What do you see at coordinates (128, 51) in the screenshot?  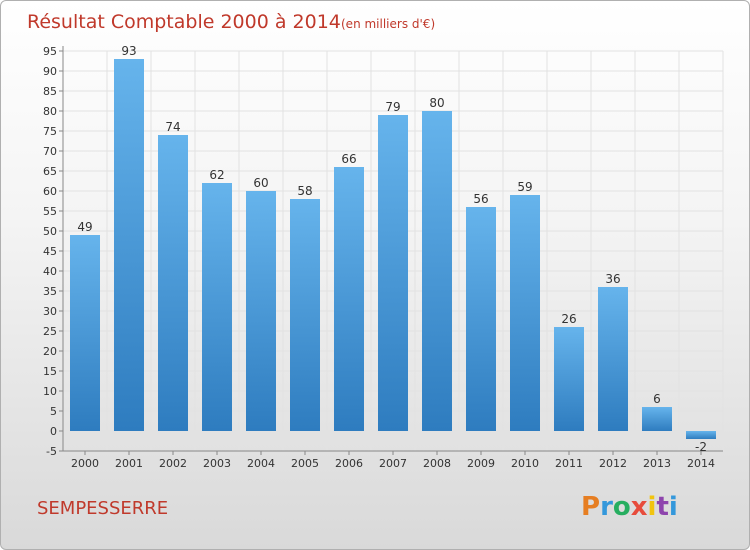 I see `bar-value-label: 93` at bounding box center [128, 51].